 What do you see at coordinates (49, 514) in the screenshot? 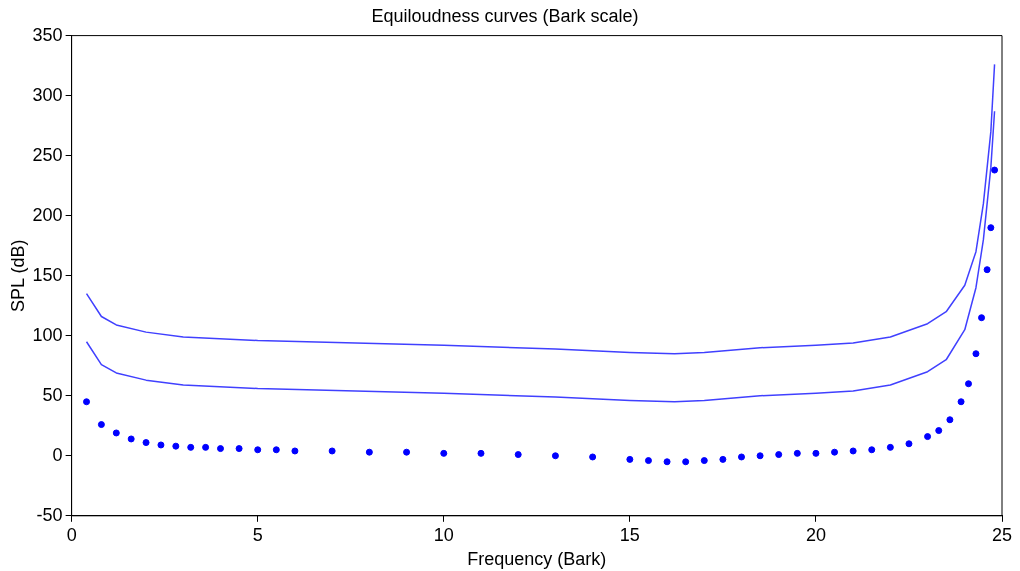
I see `y-tick-label: -50` at bounding box center [49, 514].